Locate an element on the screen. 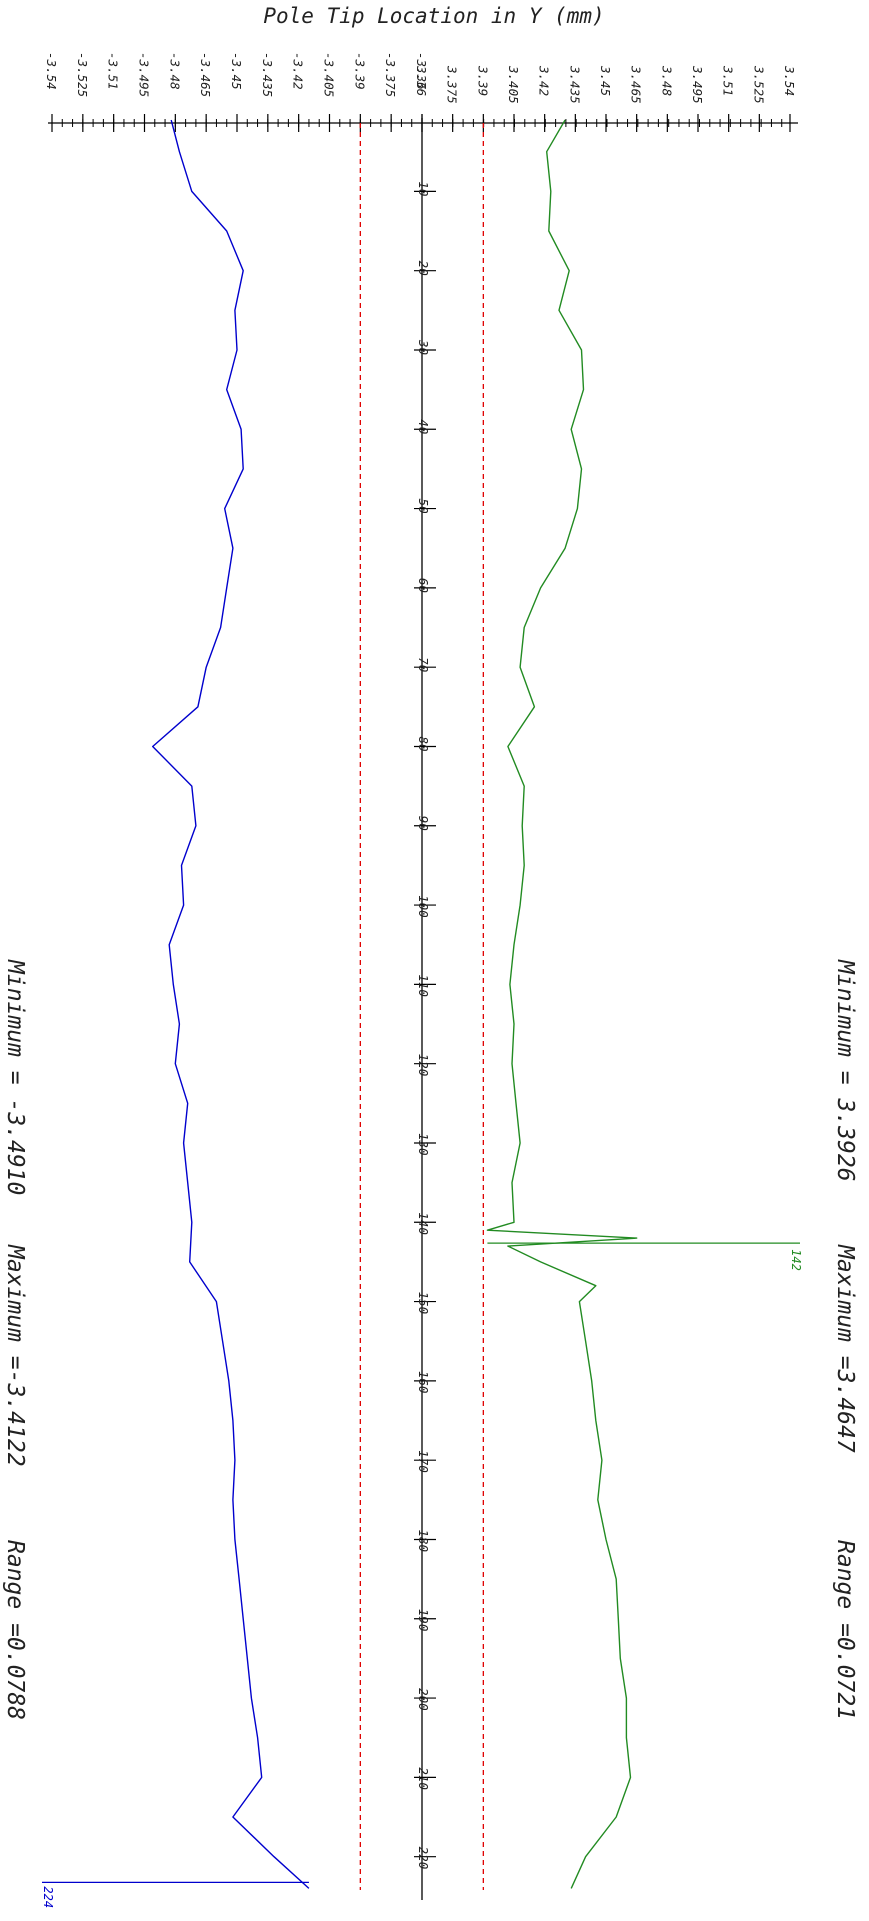 Image resolution: width=869 pixels, height=1921 pixels. x-tick-label: 210 is located at coordinates (423, 1778).